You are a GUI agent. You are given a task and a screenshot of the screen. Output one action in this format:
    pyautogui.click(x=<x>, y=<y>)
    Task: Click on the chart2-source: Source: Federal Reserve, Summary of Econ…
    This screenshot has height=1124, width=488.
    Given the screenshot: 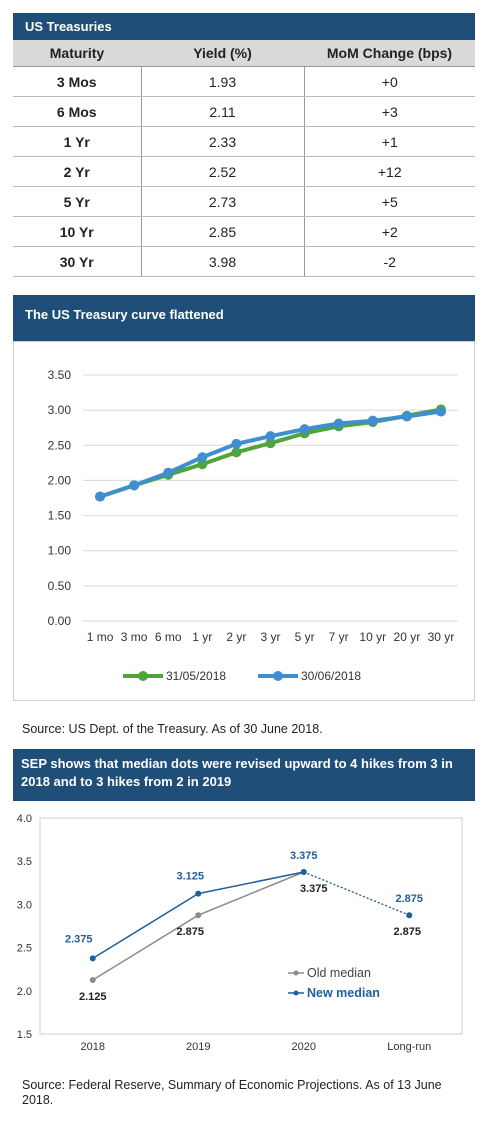 What is the action you would take?
    pyautogui.click(x=232, y=1092)
    